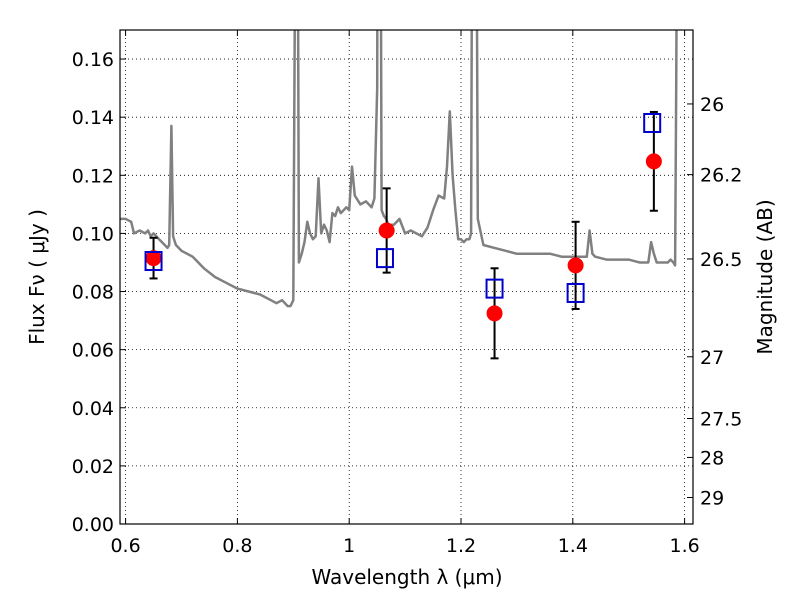 This screenshot has width=800, height=600. What do you see at coordinates (406, 577) in the screenshot?
I see `x-axis-label: Wavelength λ (μm)` at bounding box center [406, 577].